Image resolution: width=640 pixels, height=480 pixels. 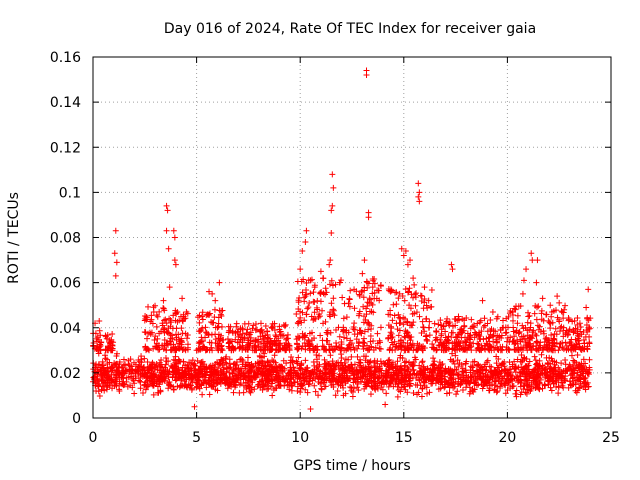 What do you see at coordinates (65, 58) in the screenshot?
I see `y-tick-label: 0.16` at bounding box center [65, 58].